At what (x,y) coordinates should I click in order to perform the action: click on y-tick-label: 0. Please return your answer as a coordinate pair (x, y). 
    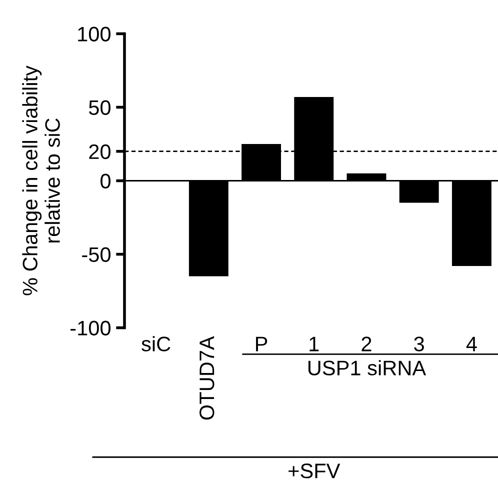
    Looking at the image, I should click on (105, 181).